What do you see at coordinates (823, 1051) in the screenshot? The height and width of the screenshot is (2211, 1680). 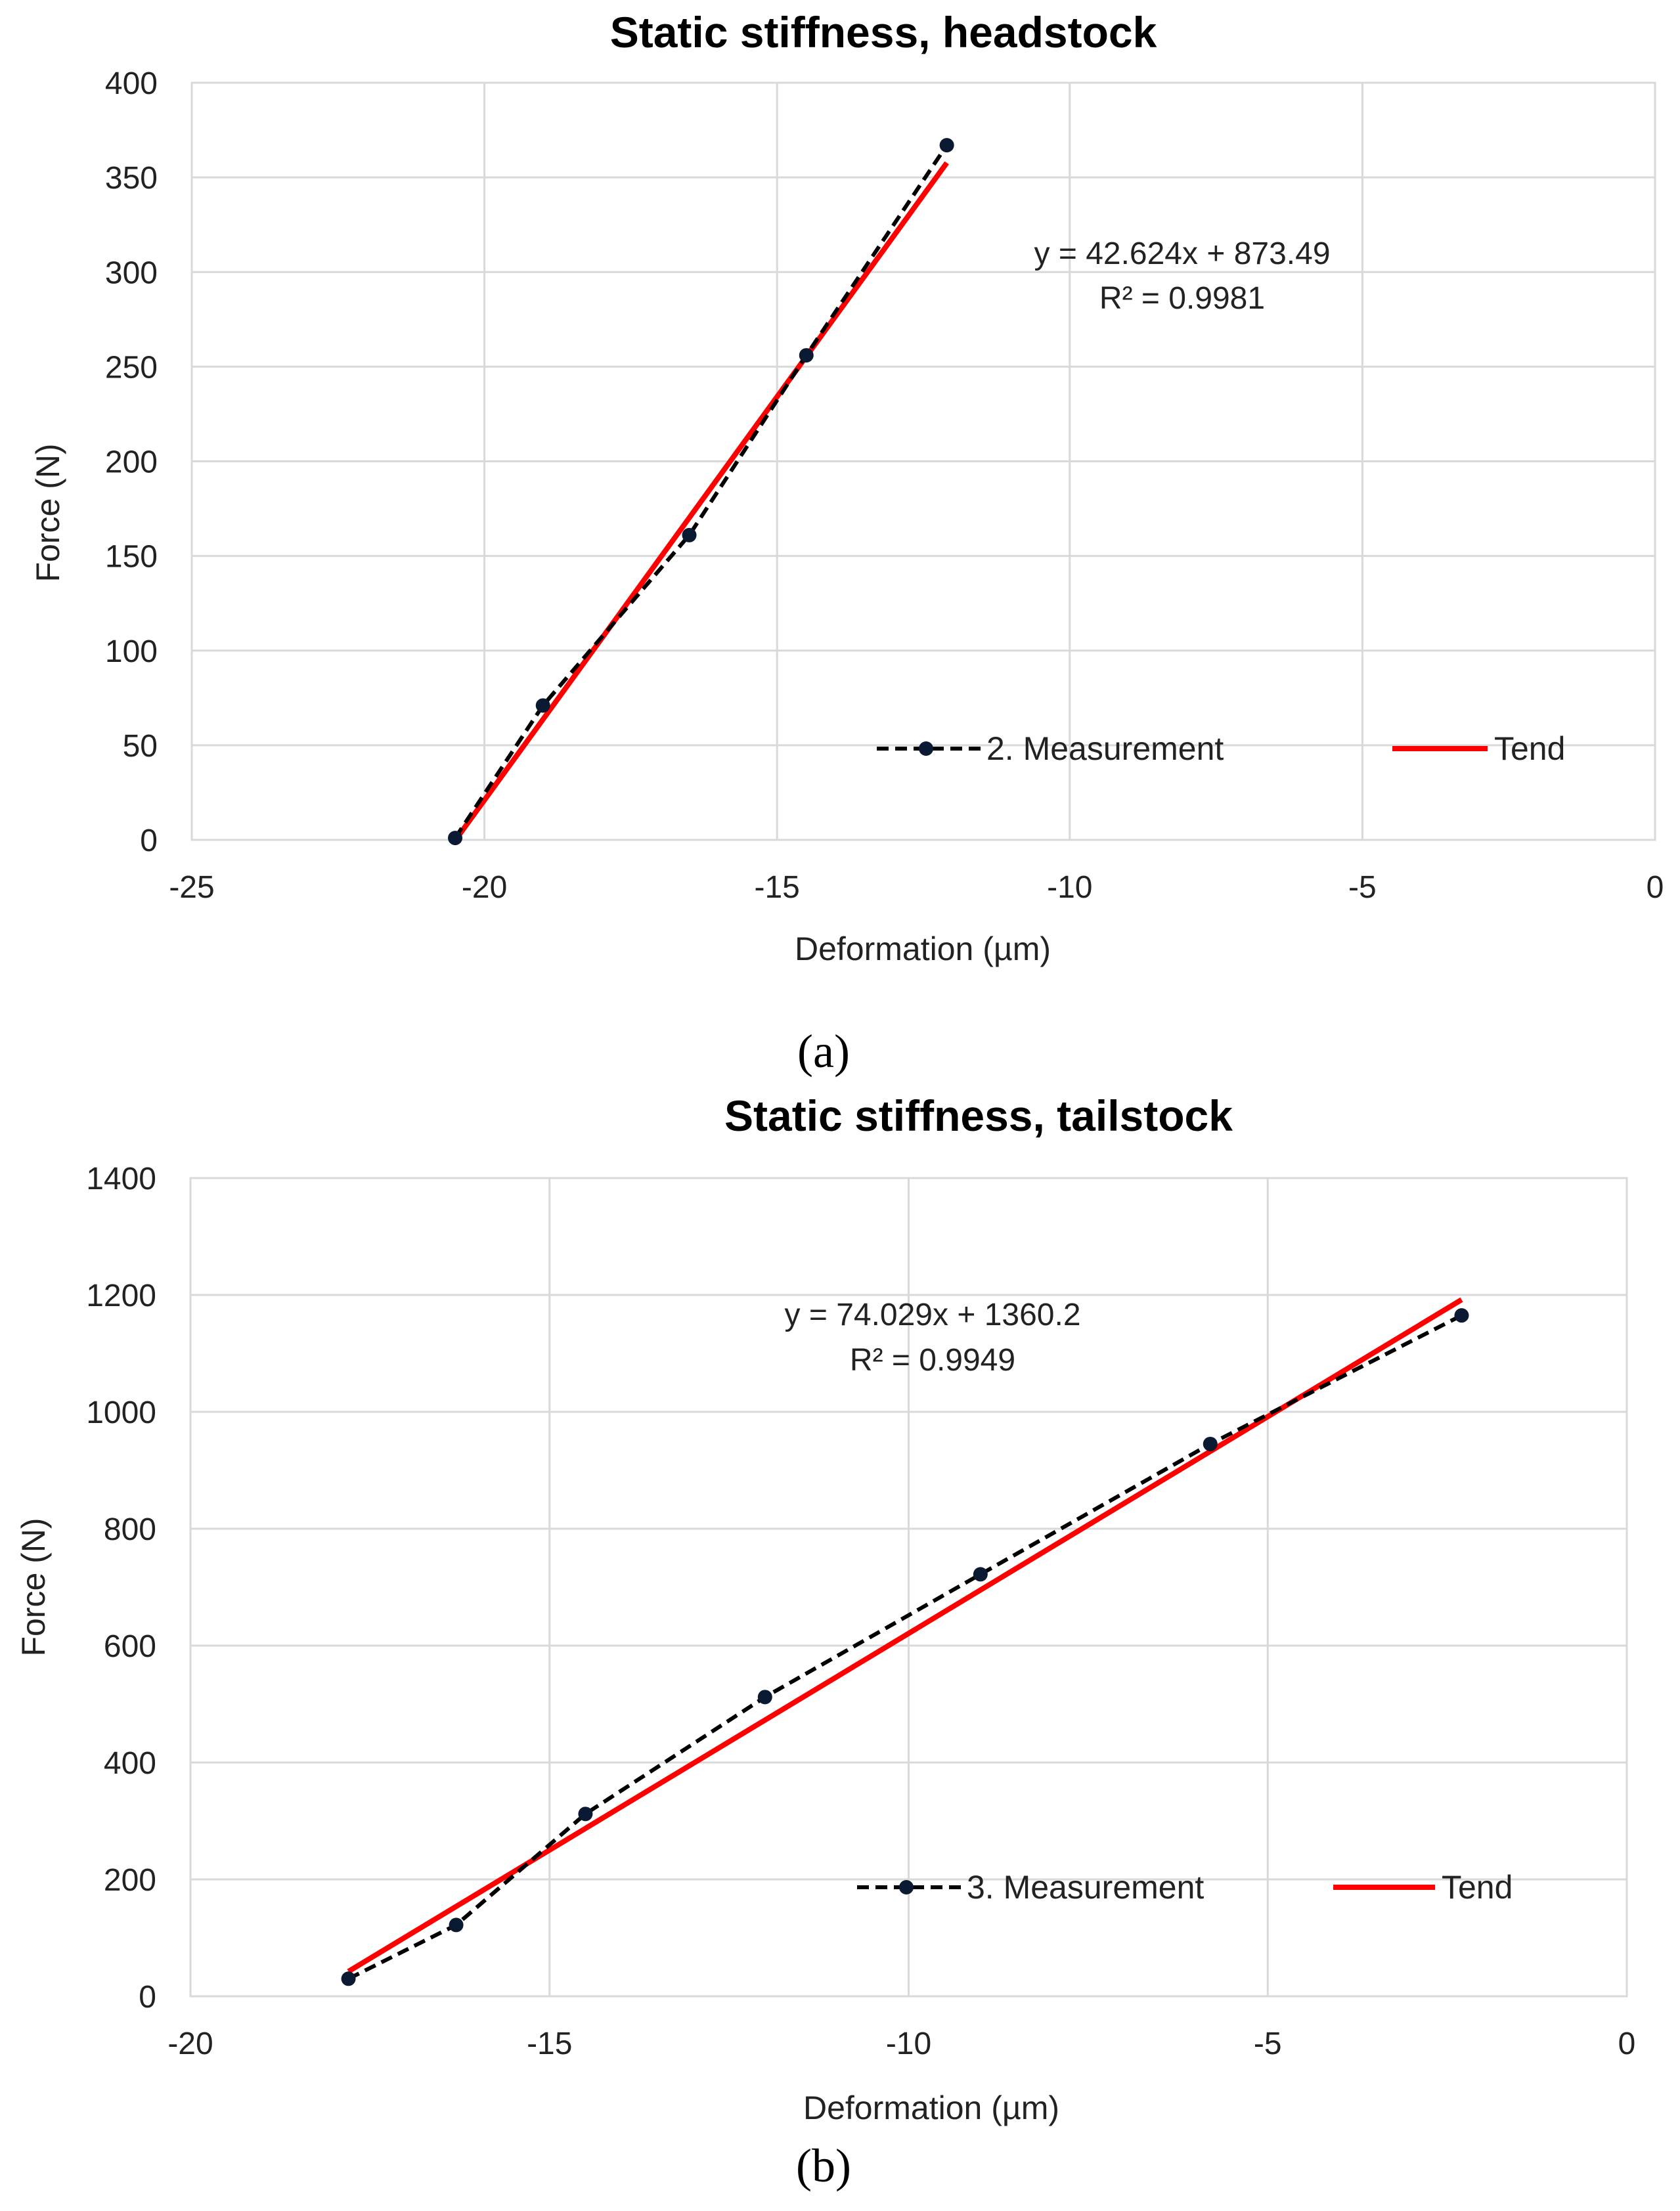 I see `panel-label-a: (a)` at bounding box center [823, 1051].